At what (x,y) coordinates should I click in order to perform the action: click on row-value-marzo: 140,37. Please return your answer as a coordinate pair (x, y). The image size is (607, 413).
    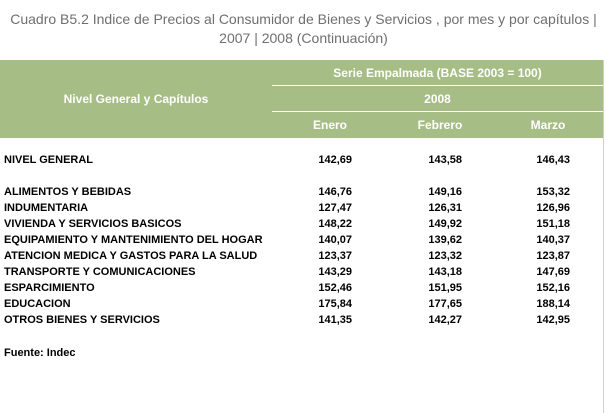
    Looking at the image, I should click on (553, 240).